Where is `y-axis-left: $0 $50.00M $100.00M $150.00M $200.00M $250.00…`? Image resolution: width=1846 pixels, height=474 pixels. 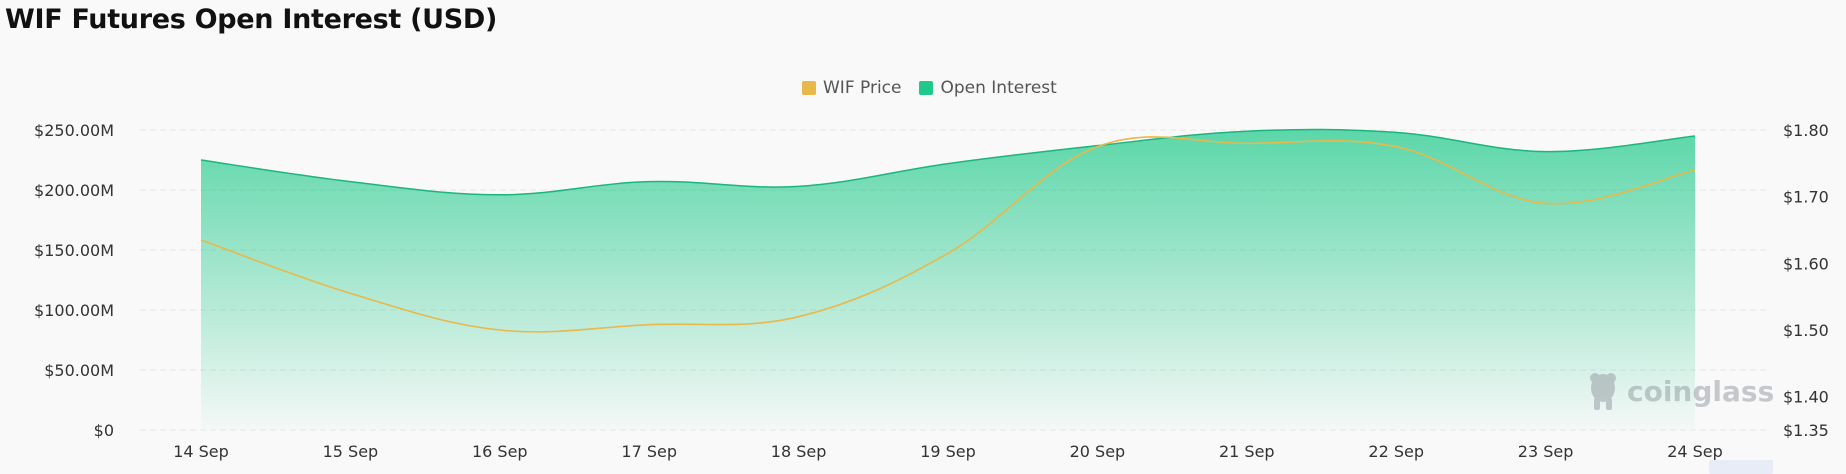
y-axis-left: $0 $50.00M $100.00M $150.00M $200.00M $250.00… is located at coordinates (74, 280).